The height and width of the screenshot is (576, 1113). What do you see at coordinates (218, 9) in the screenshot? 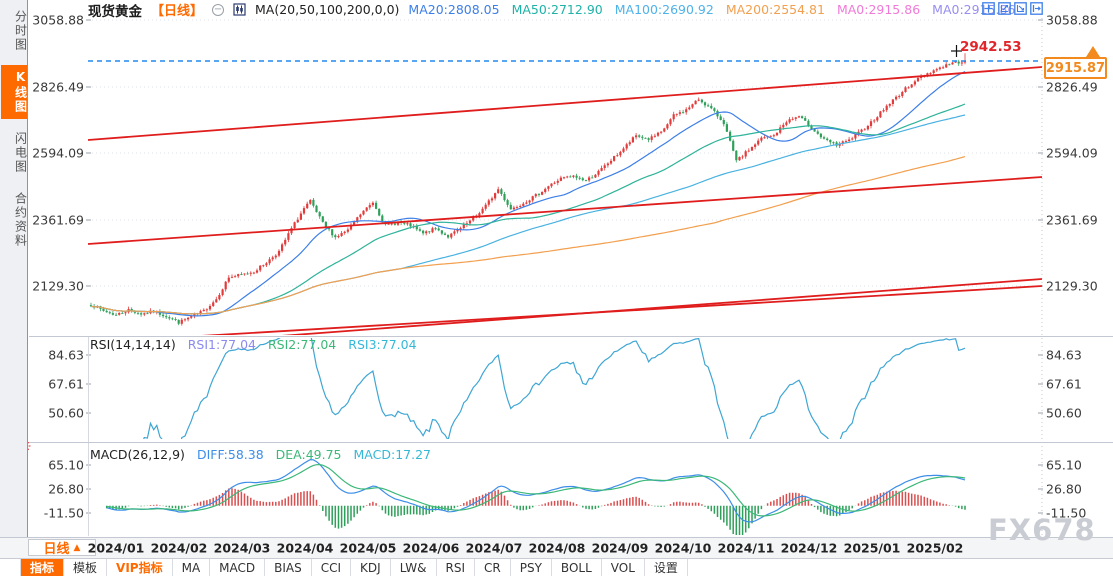
I see `collapse-header-icon: −` at bounding box center [218, 9].